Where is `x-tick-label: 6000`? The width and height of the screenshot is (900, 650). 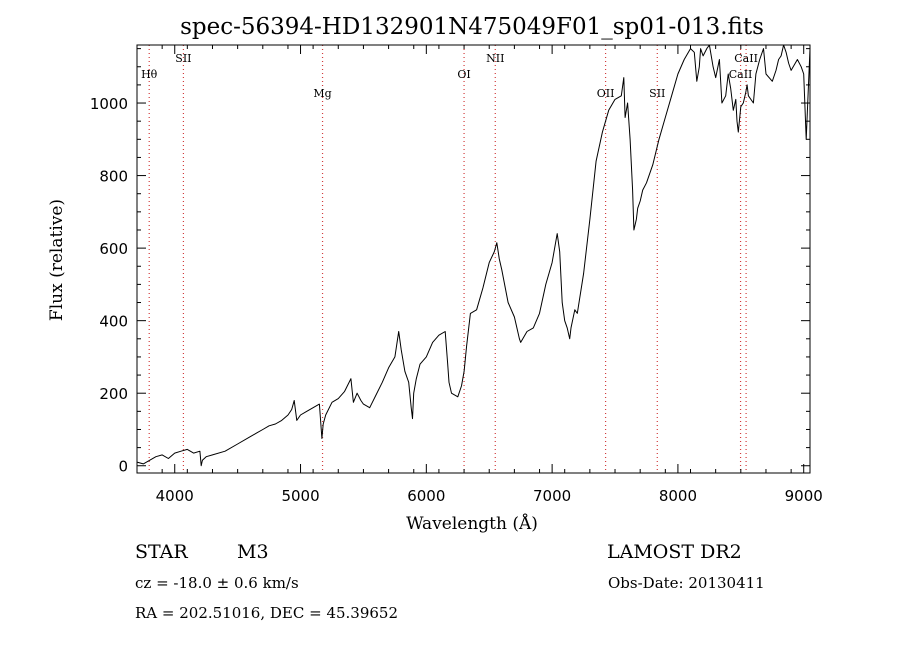
x-tick-label: 6000 is located at coordinates (426, 496).